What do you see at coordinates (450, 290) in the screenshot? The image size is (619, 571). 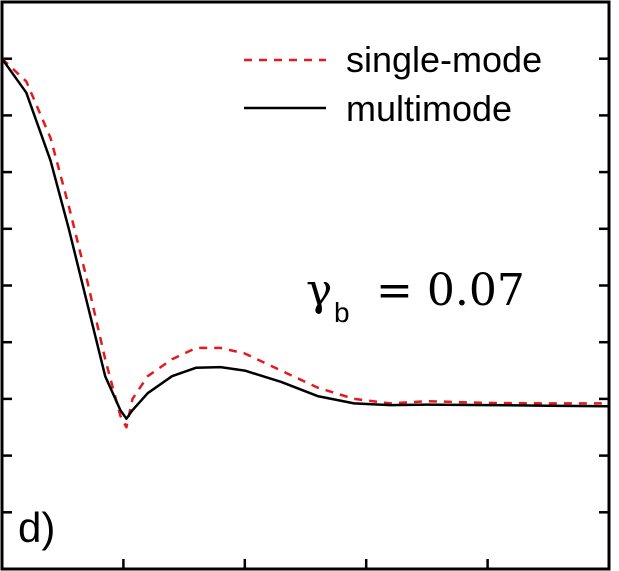 I see `gamma-value: = 0.07` at bounding box center [450, 290].